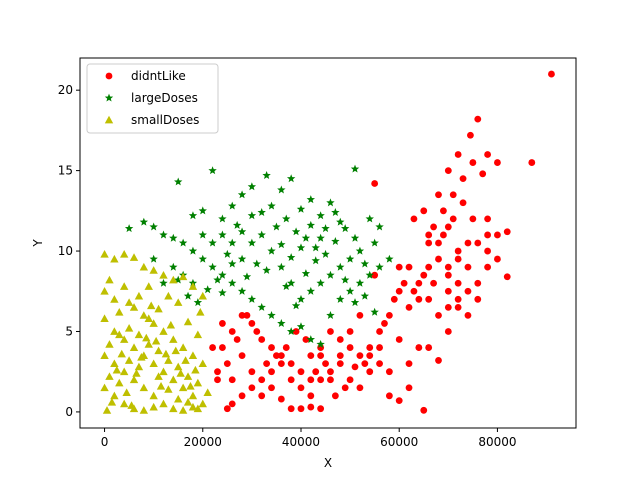  What do you see at coordinates (145, 76) in the screenshot?
I see `legend-item-didntLike: didntLike` at bounding box center [145, 76].